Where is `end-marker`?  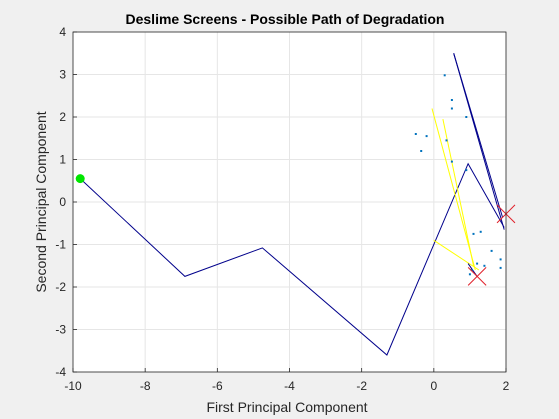 end-marker is located at coordinates (477, 276).